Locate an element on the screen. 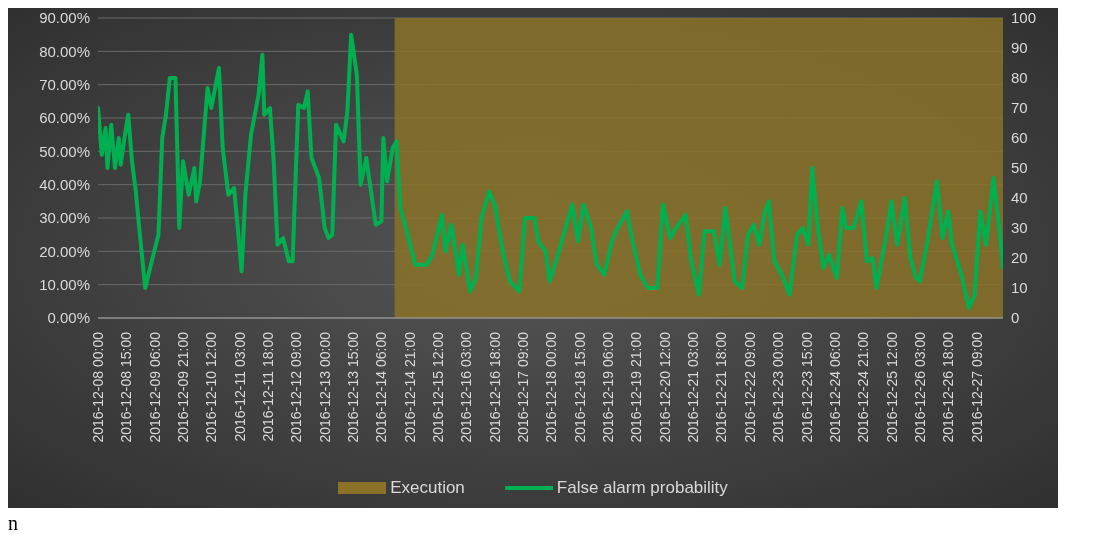 Image resolution: width=1102 pixels, height=545 pixels. x-tick-label: 2016-12-08 15:00 is located at coordinates (126, 387).